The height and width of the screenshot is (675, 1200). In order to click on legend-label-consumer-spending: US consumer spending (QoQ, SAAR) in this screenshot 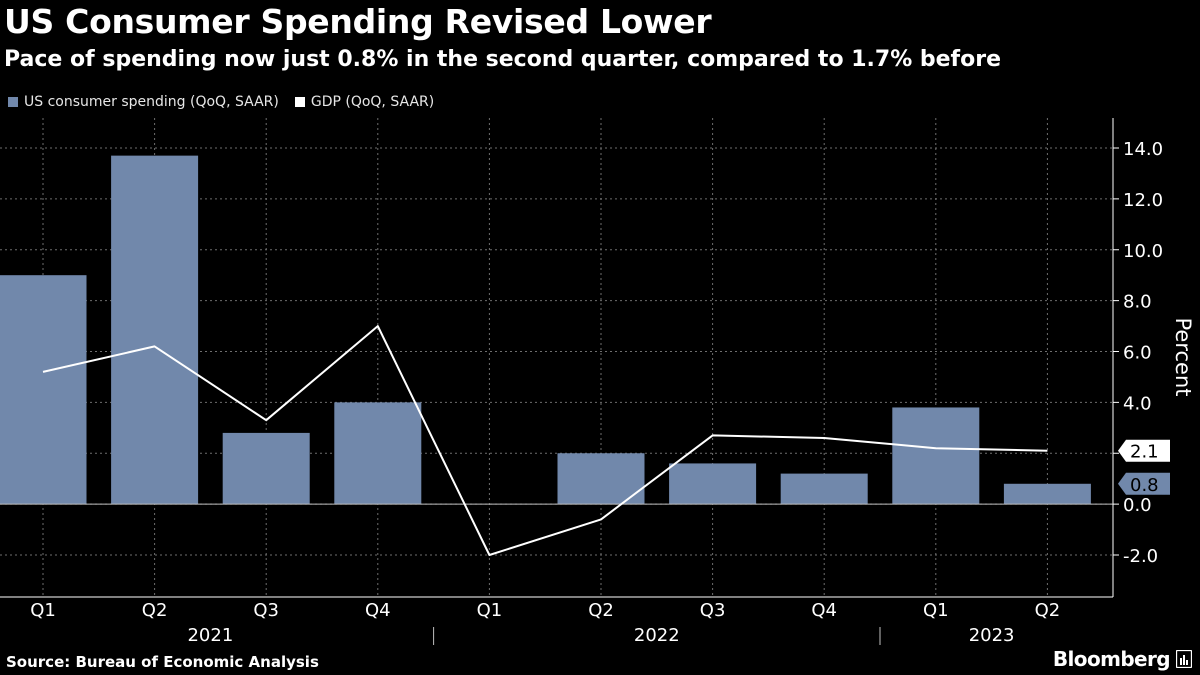, I will do `click(151, 102)`.